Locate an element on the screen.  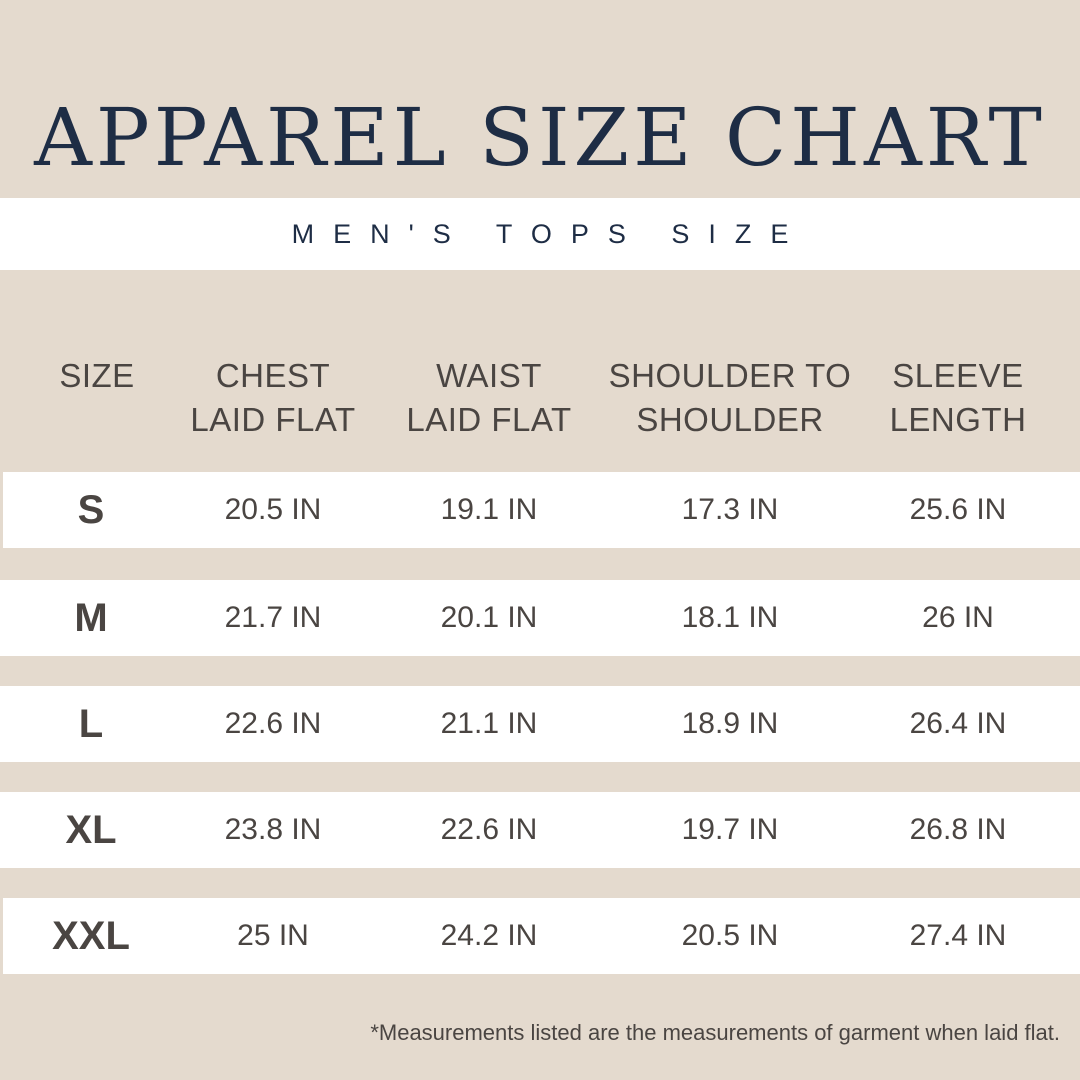
shoulder-cell: 20.5 IN is located at coordinates (730, 935).